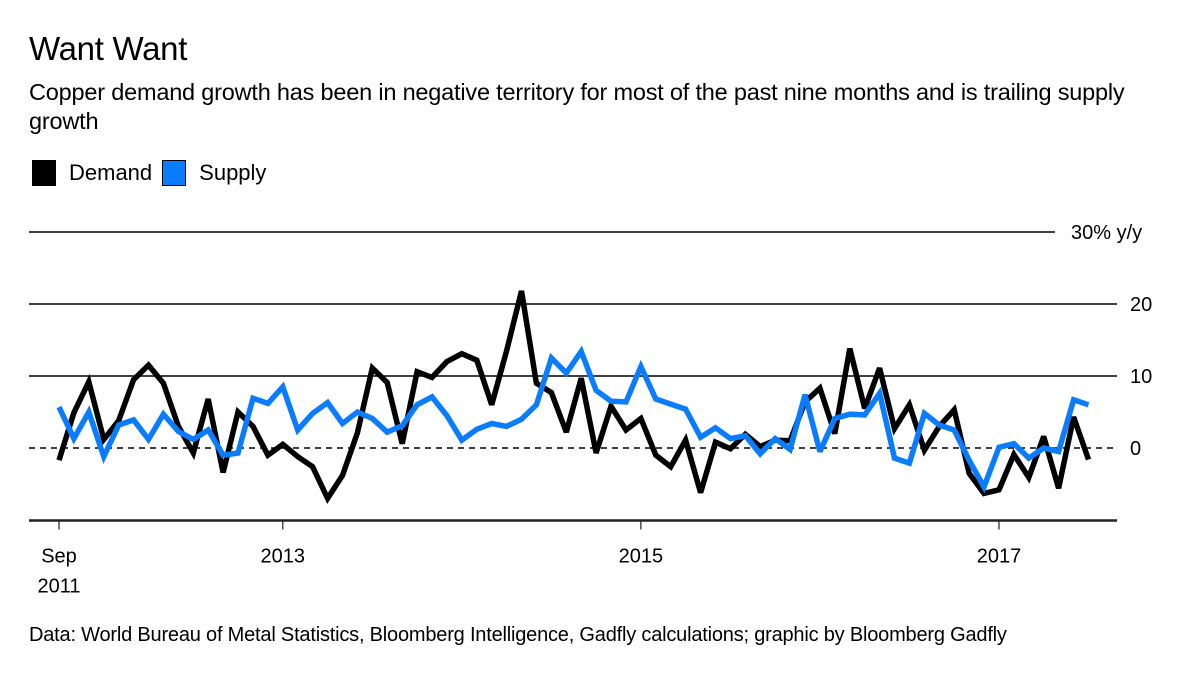 The width and height of the screenshot is (1200, 694). What do you see at coordinates (1141, 305) in the screenshot?
I see `y-tick-label: 20` at bounding box center [1141, 305].